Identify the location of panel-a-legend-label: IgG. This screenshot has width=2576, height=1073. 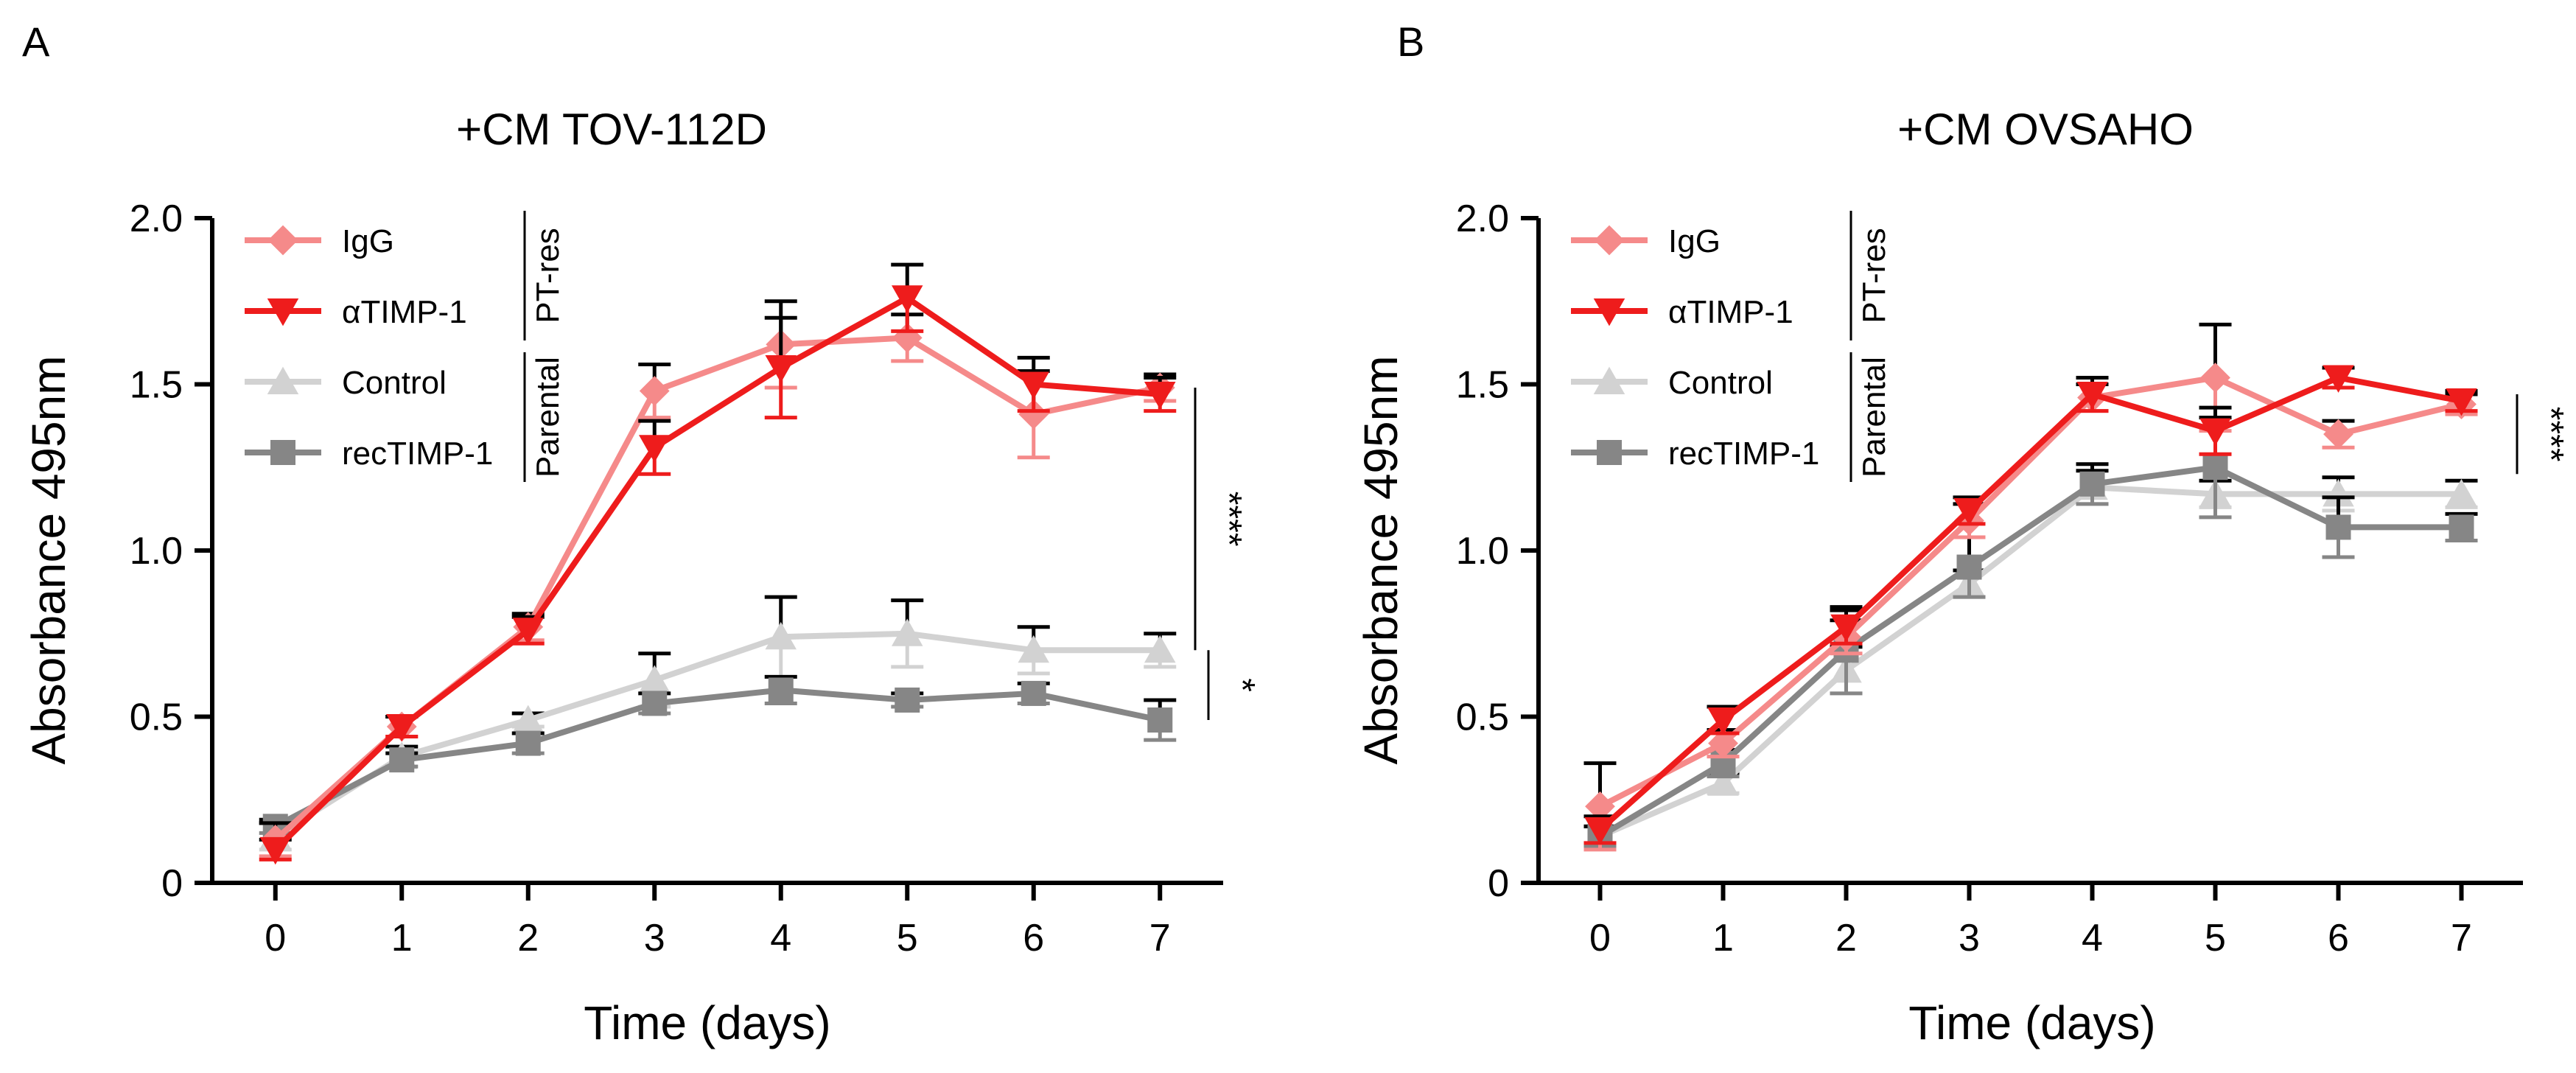
(368, 241).